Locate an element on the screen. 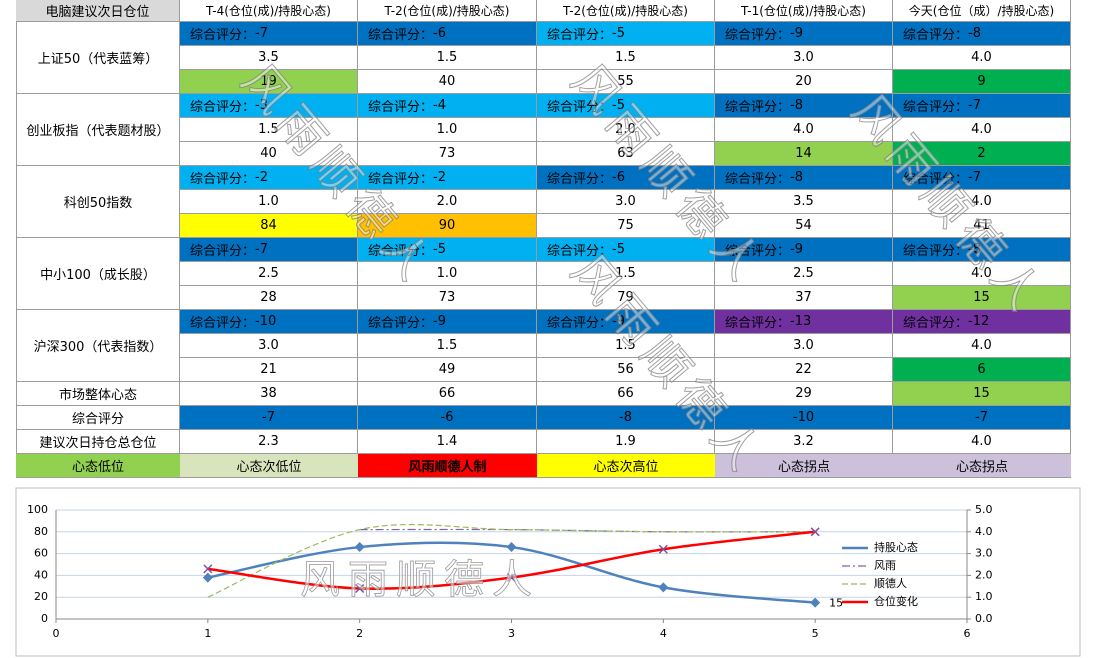 The height and width of the screenshot is (658, 1100). summary-cell: 1.9 is located at coordinates (626, 442).